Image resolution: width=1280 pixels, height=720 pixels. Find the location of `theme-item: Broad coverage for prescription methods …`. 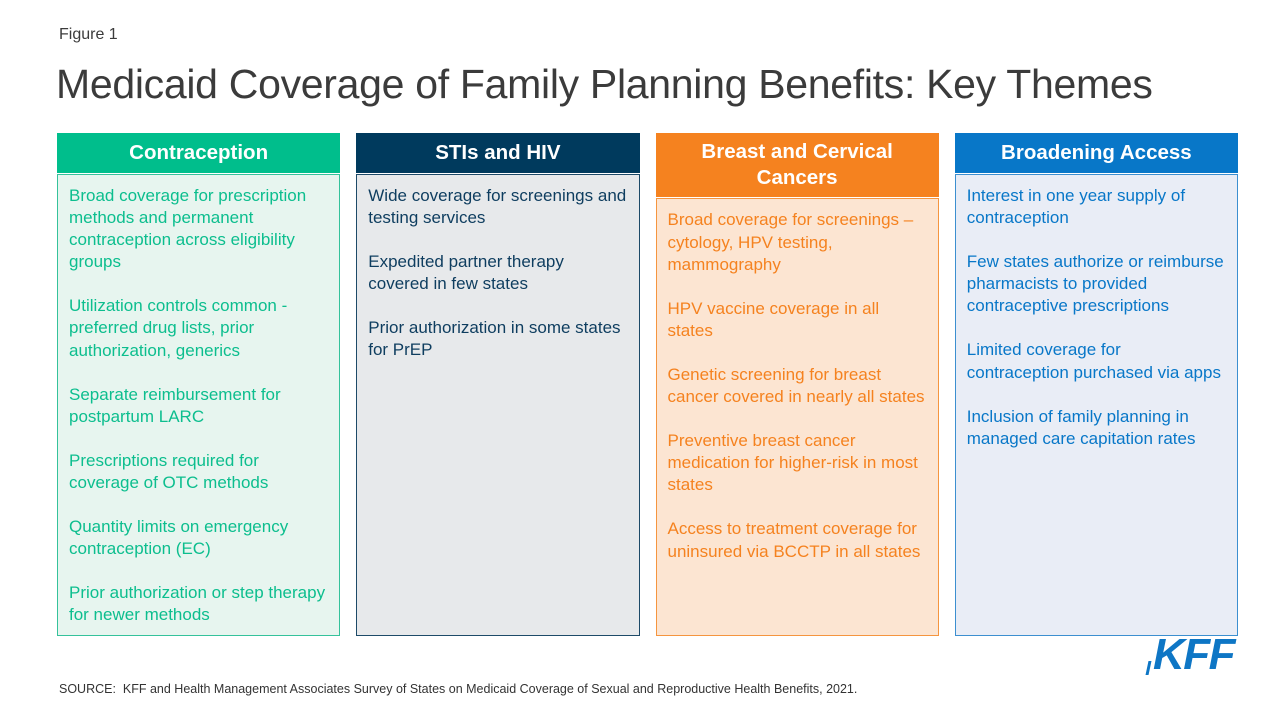

theme-item: Broad coverage for prescription methods … is located at coordinates (188, 229).